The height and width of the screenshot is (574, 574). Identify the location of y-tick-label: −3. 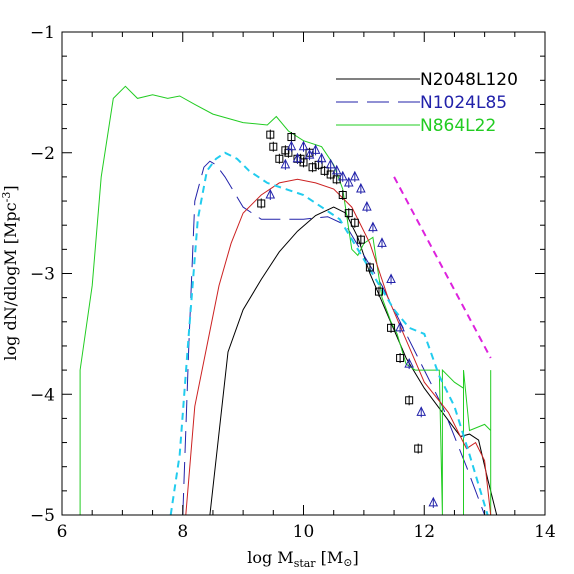
(42, 275).